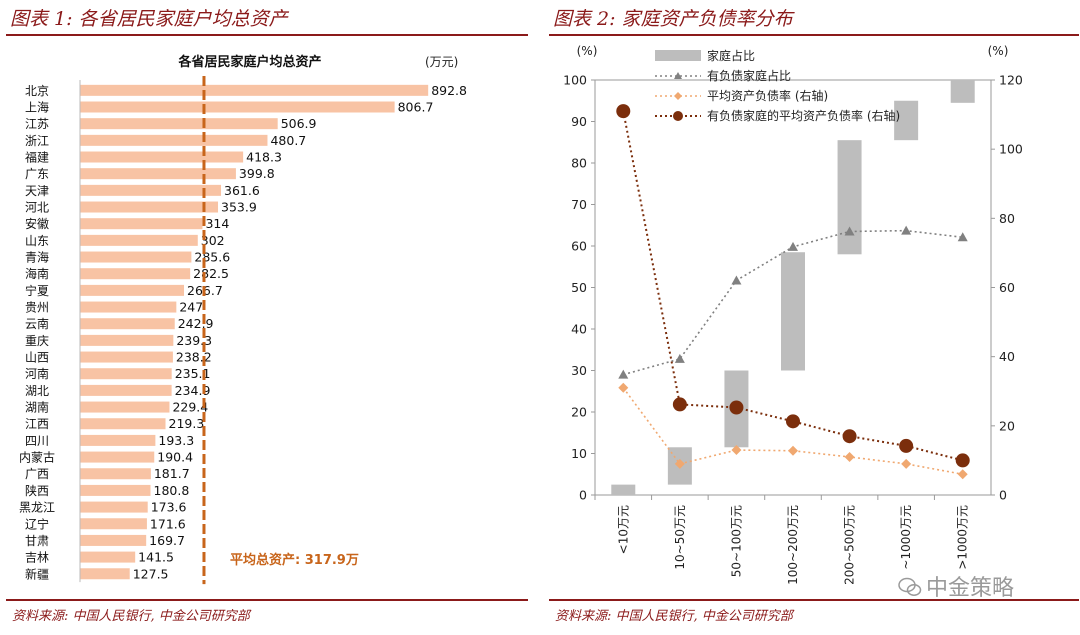 This screenshot has width=1080, height=635. What do you see at coordinates (680, 537) in the screenshot?
I see `x-tick-label: 10~50万元` at bounding box center [680, 537].